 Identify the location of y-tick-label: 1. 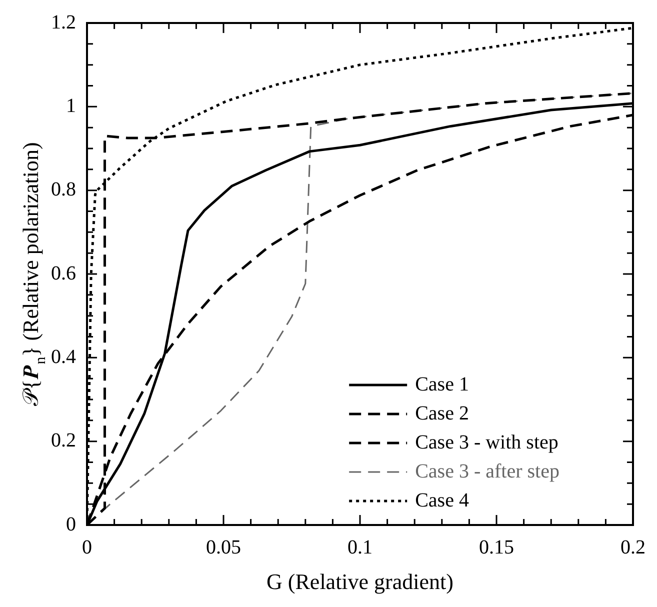
(71, 105).